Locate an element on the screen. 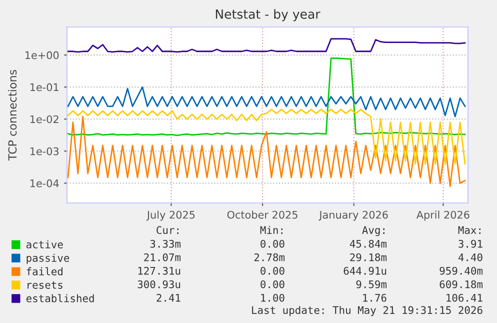 The width and height of the screenshot is (497, 323). text: Max: is located at coordinates (469, 230).